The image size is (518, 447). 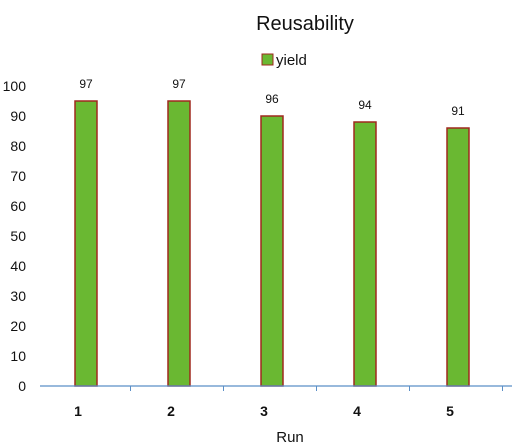 I want to click on y-tick-label: 70, so click(x=18, y=176).